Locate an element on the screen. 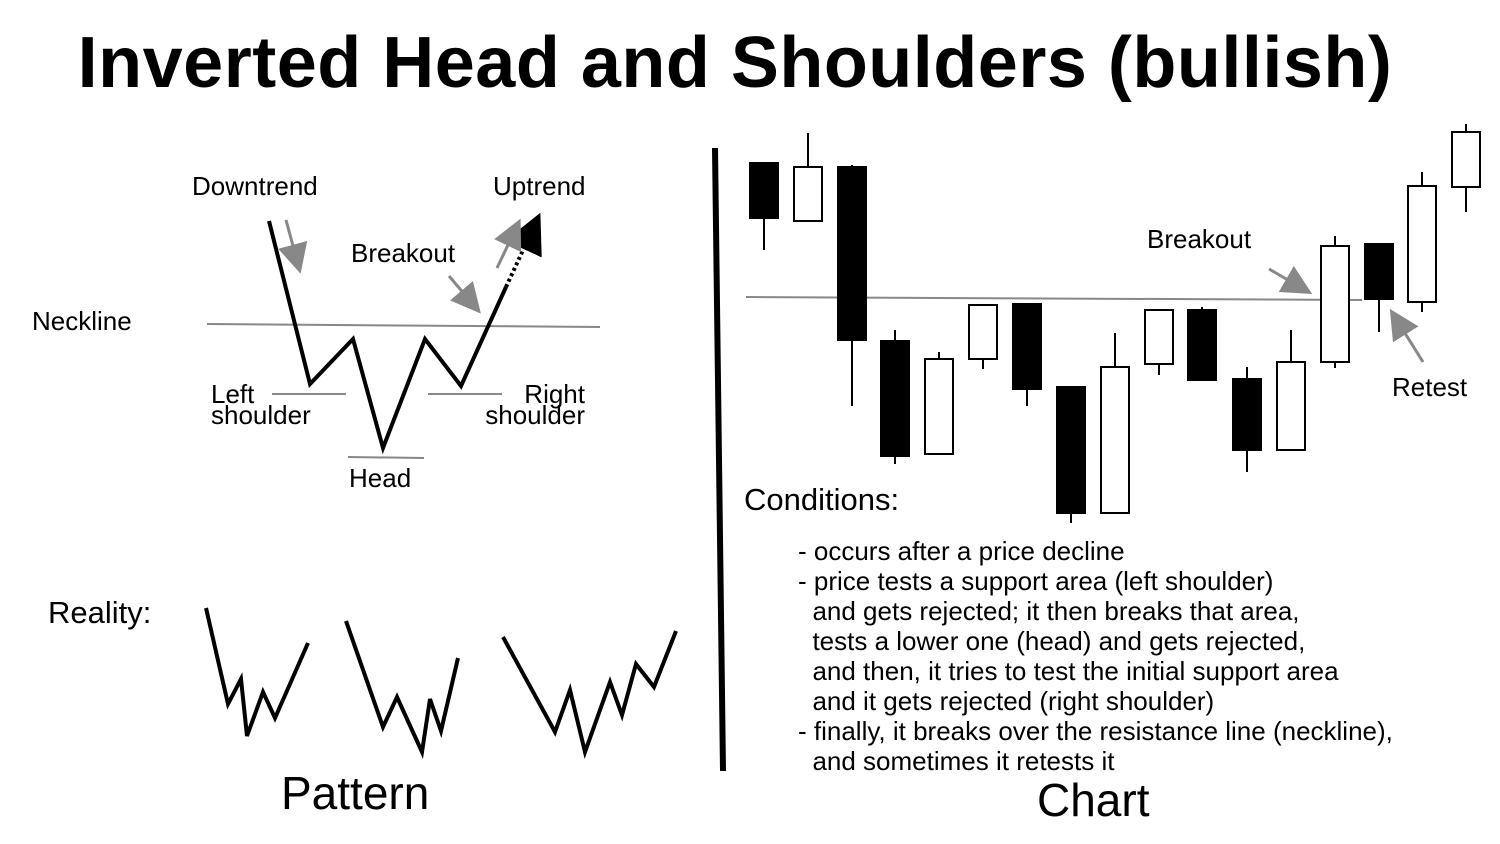 Image resolution: width=1500 pixels, height=844 pixels. caption-chart: Chart is located at coordinates (1093, 800).